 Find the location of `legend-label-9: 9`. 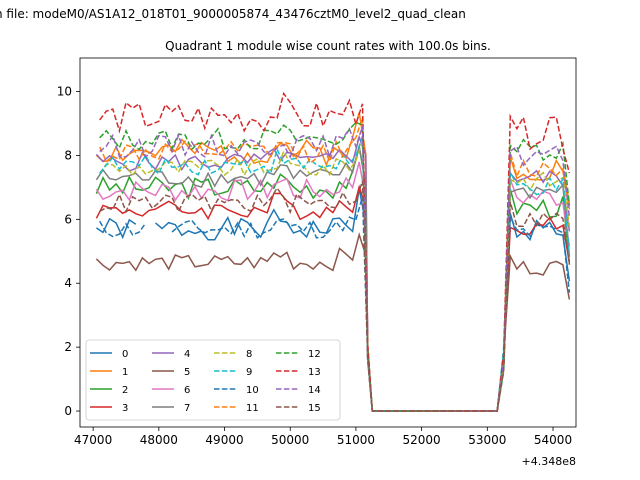

legend-label-9: 9 is located at coordinates (249, 372).